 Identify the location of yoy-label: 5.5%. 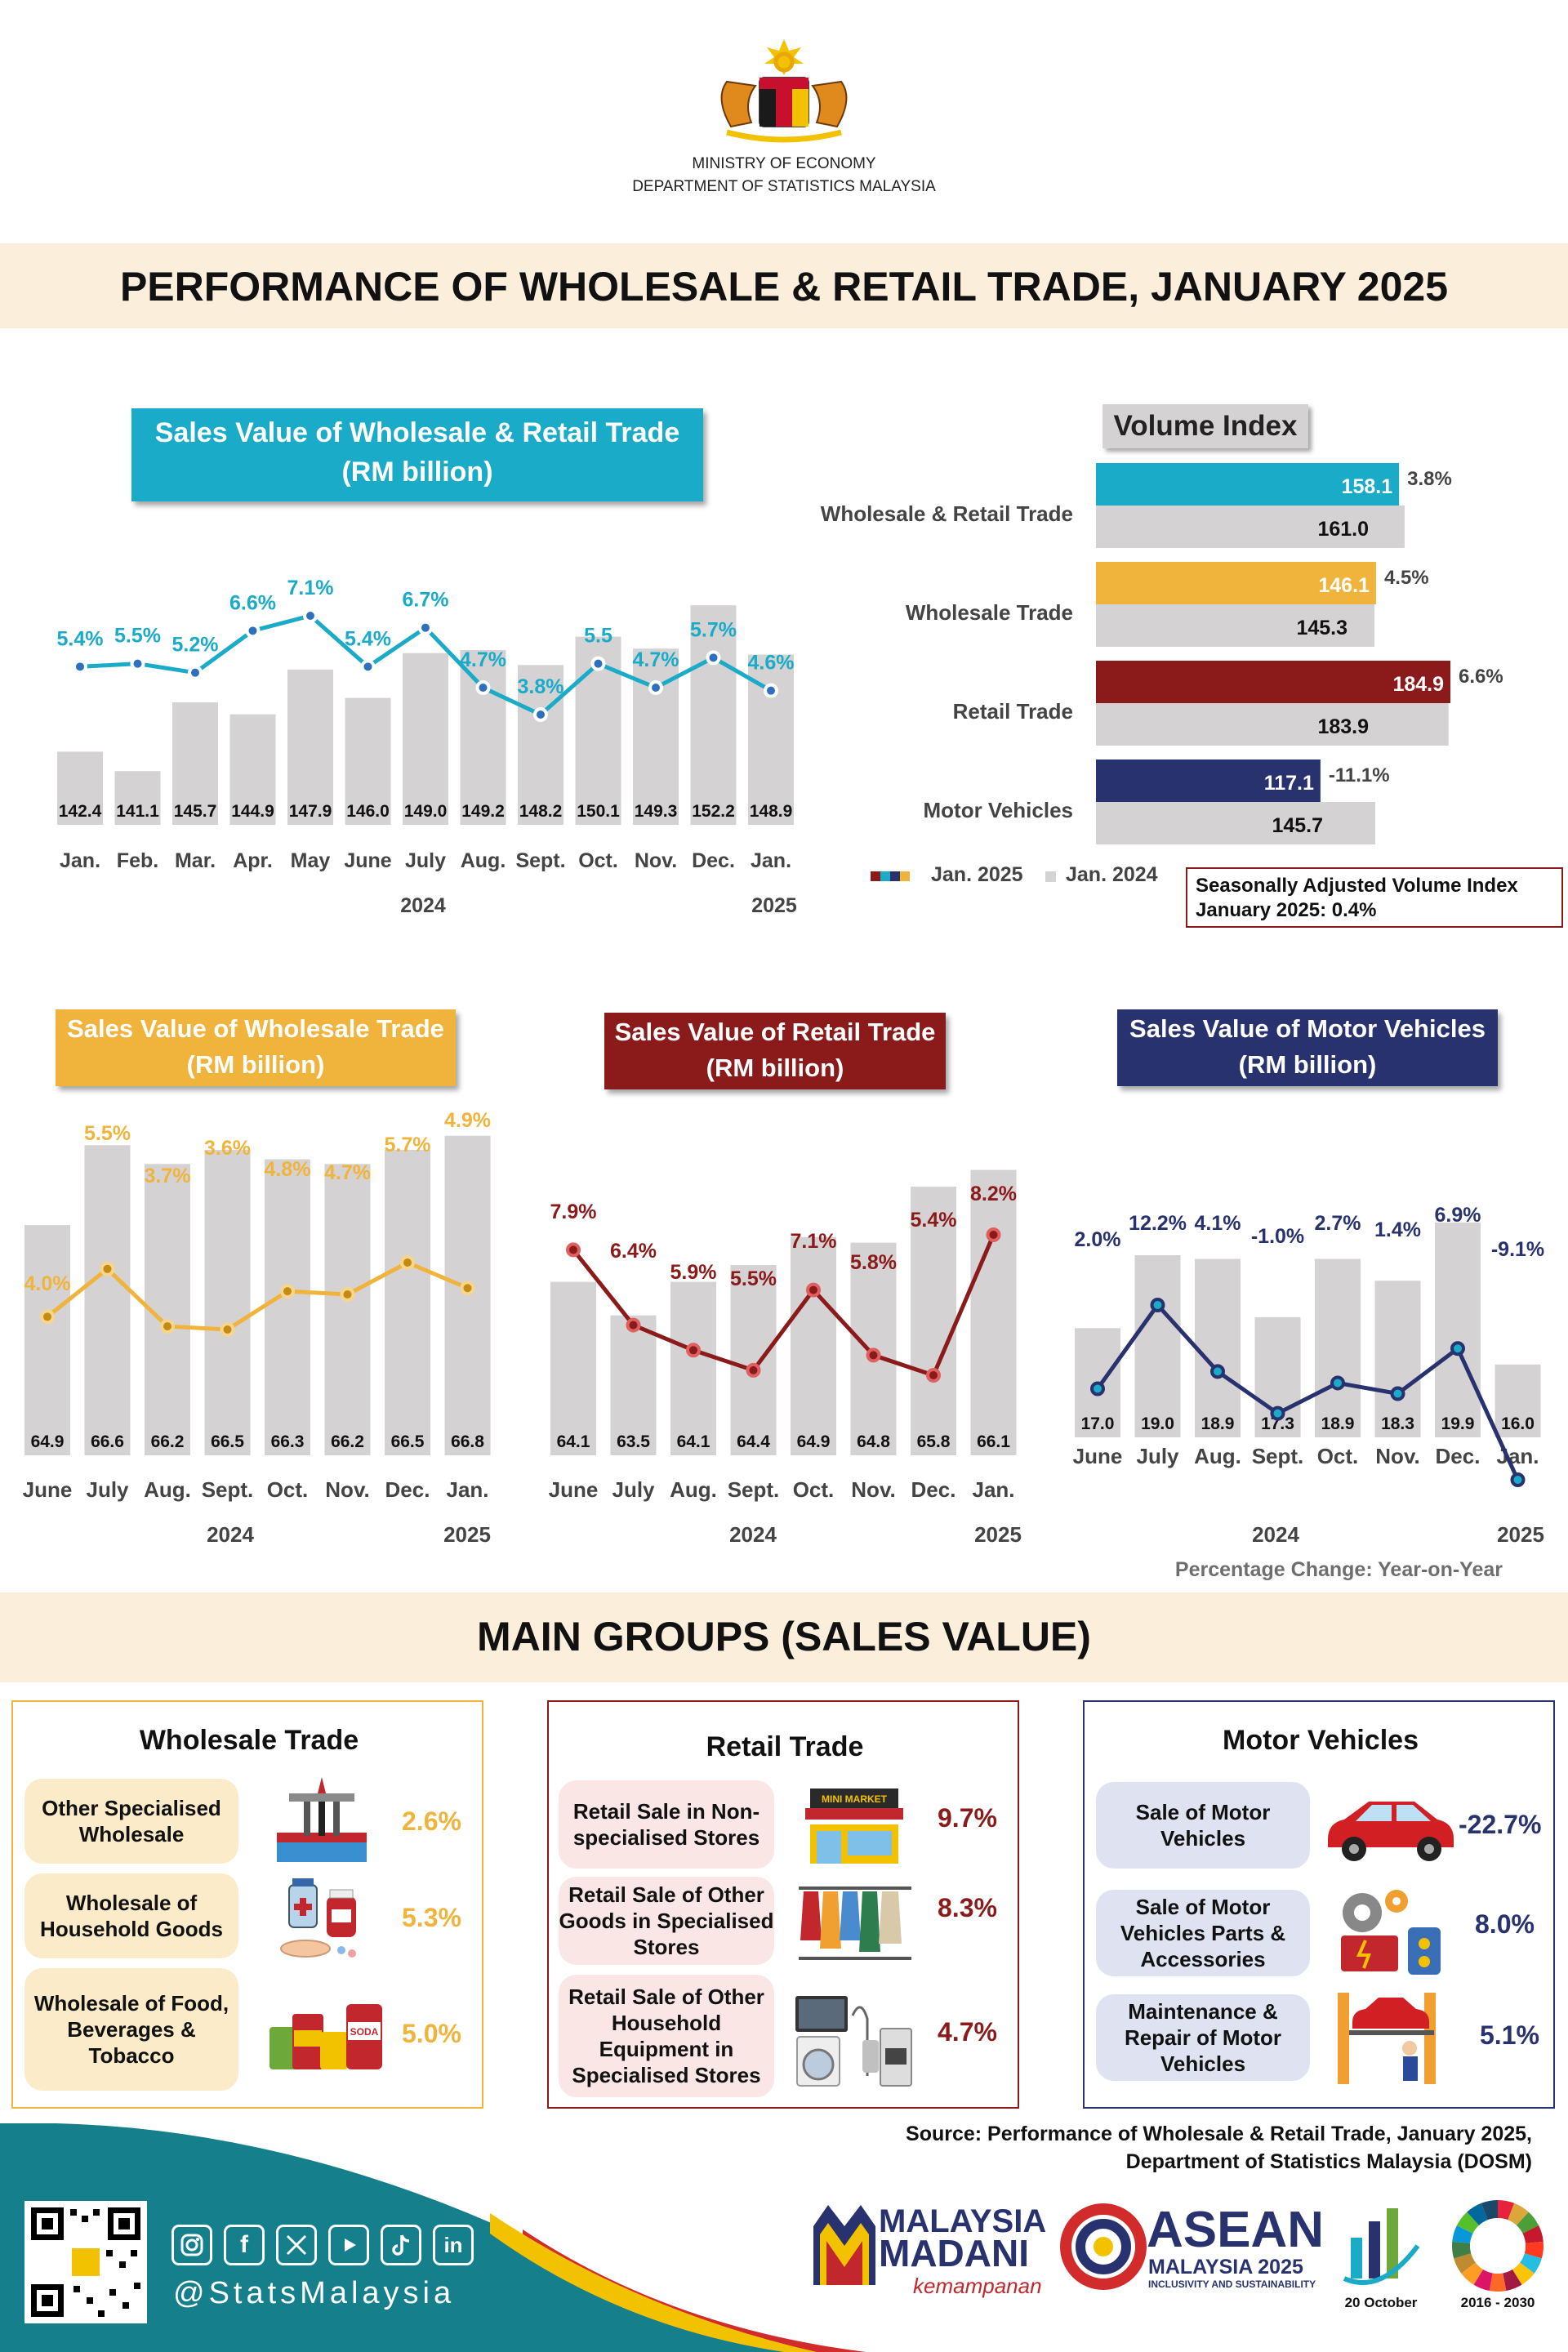
(137, 636).